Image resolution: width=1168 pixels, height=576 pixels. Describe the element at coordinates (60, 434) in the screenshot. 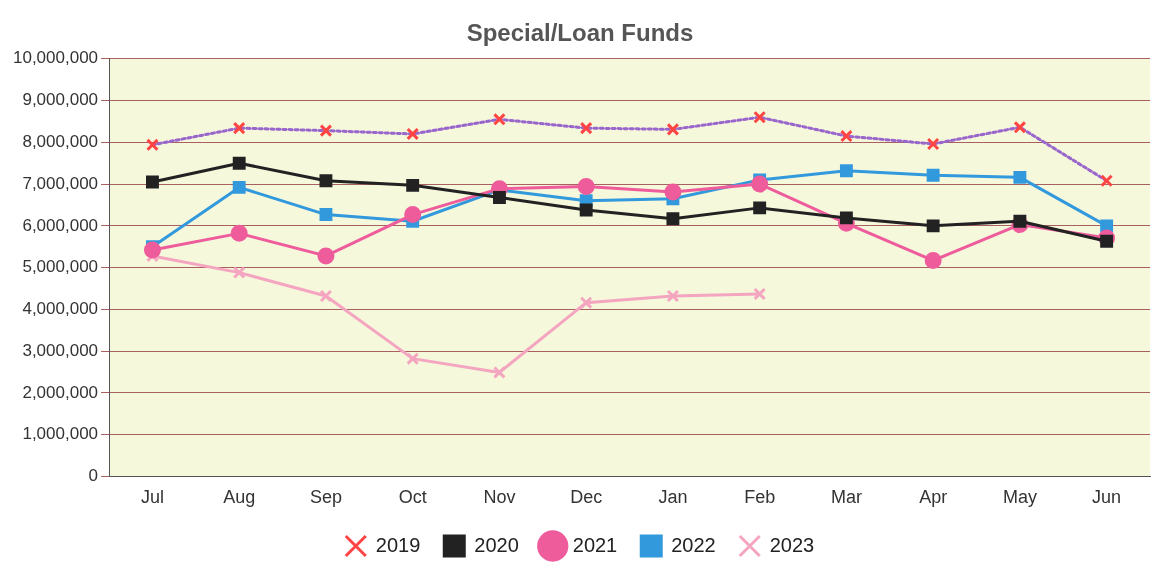

I see `y-tick-label: 1,000,000` at that location.